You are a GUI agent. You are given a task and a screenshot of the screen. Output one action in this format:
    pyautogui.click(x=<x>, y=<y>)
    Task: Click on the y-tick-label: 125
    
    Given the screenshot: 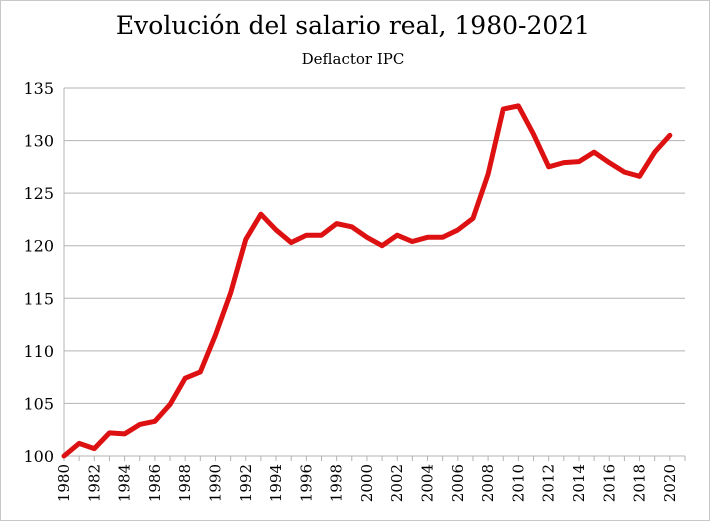 What is the action you would take?
    pyautogui.click(x=38, y=193)
    